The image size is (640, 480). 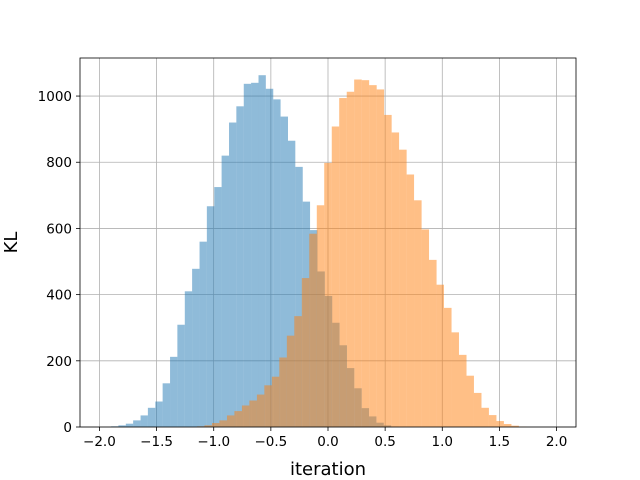 I want to click on y-tick-label: 0, so click(x=67, y=428).